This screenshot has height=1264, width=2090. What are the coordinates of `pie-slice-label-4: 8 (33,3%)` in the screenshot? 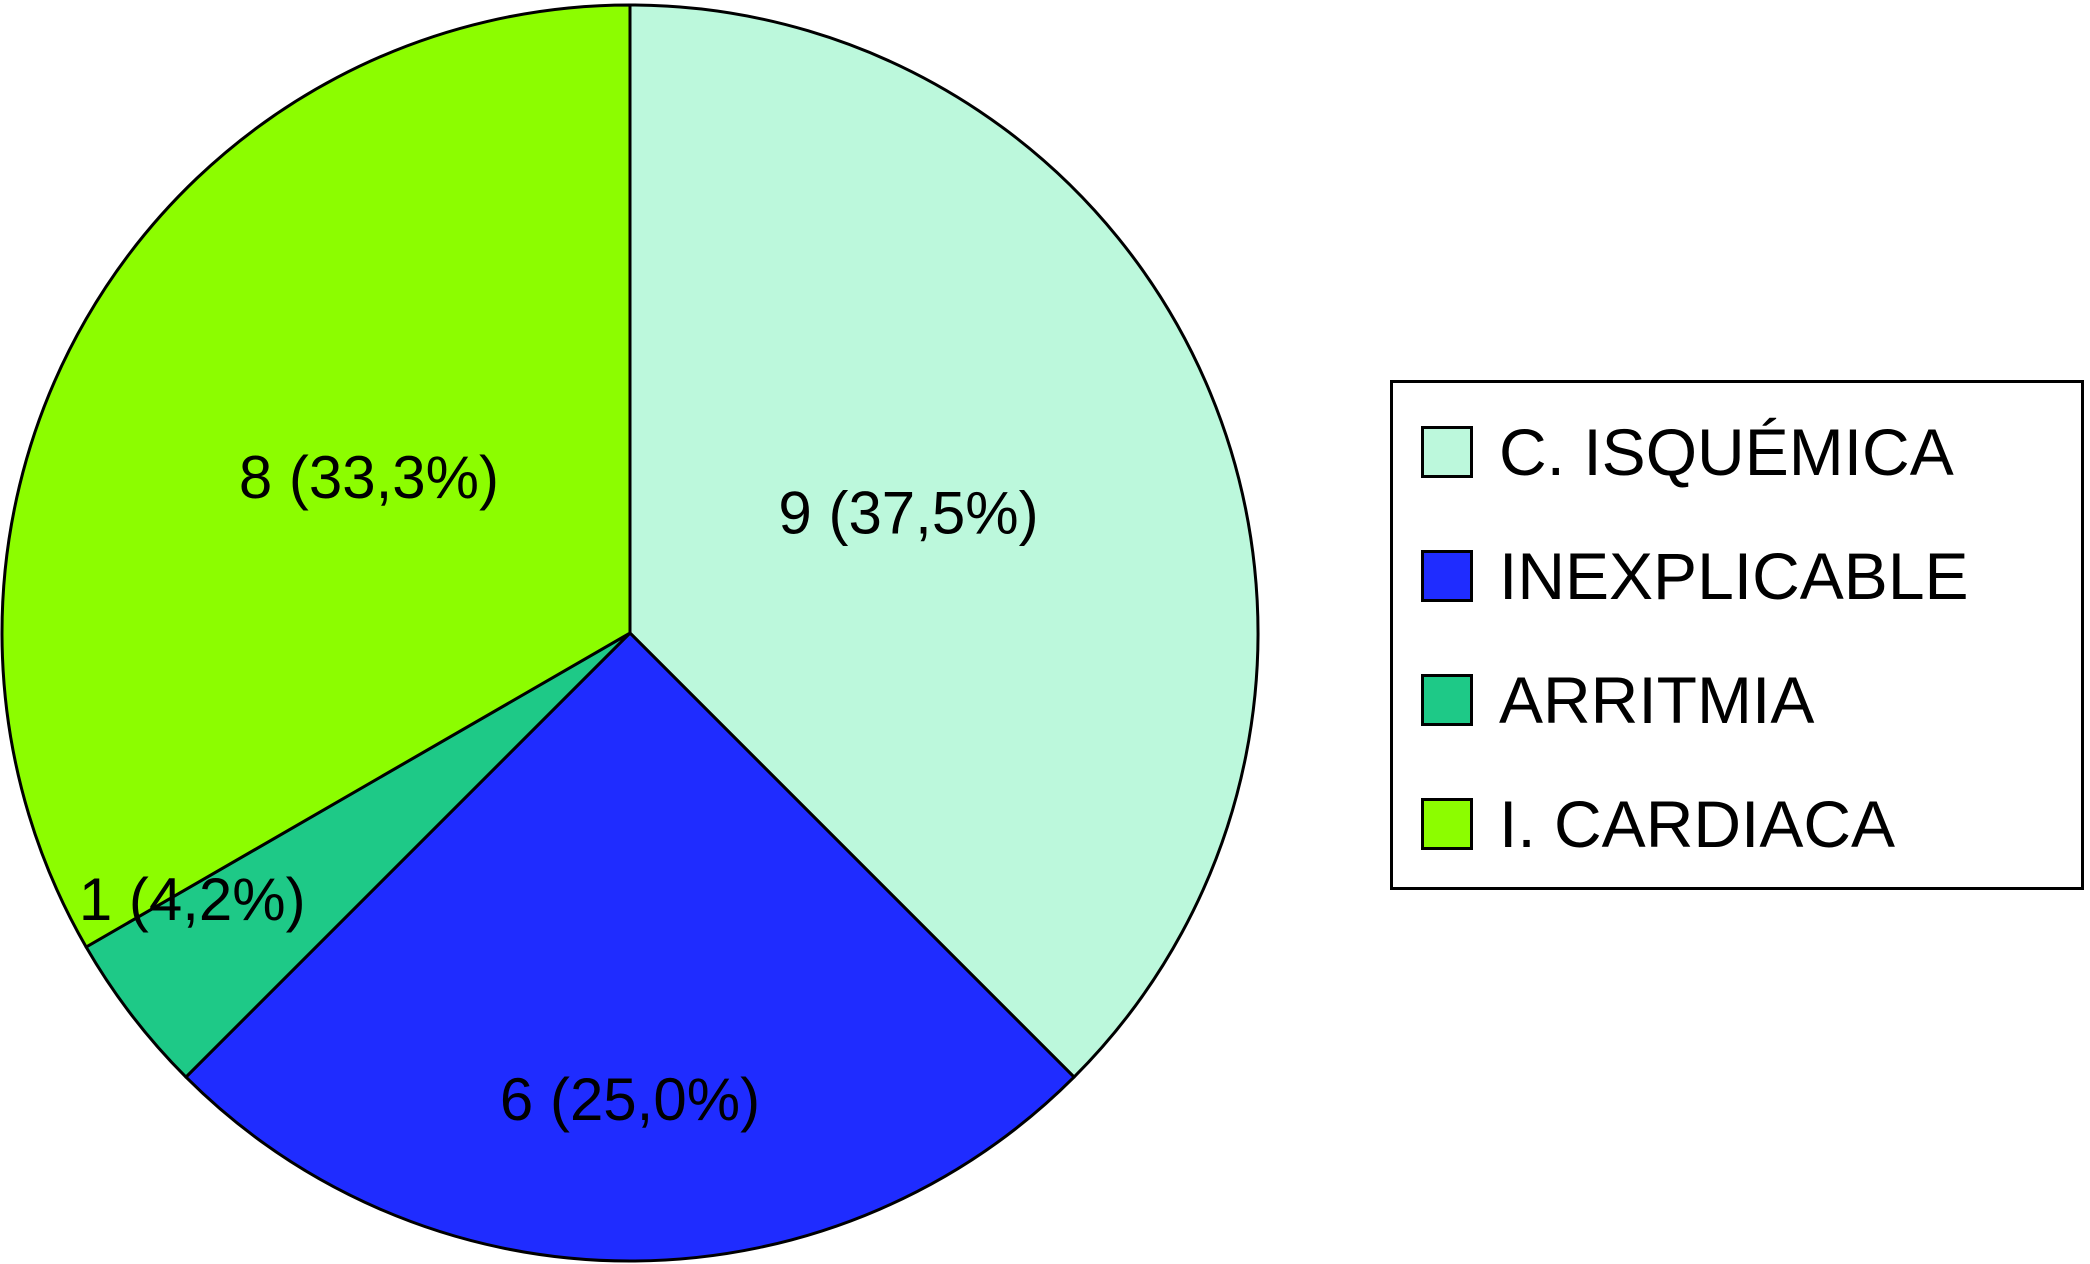 It's located at (369, 477).